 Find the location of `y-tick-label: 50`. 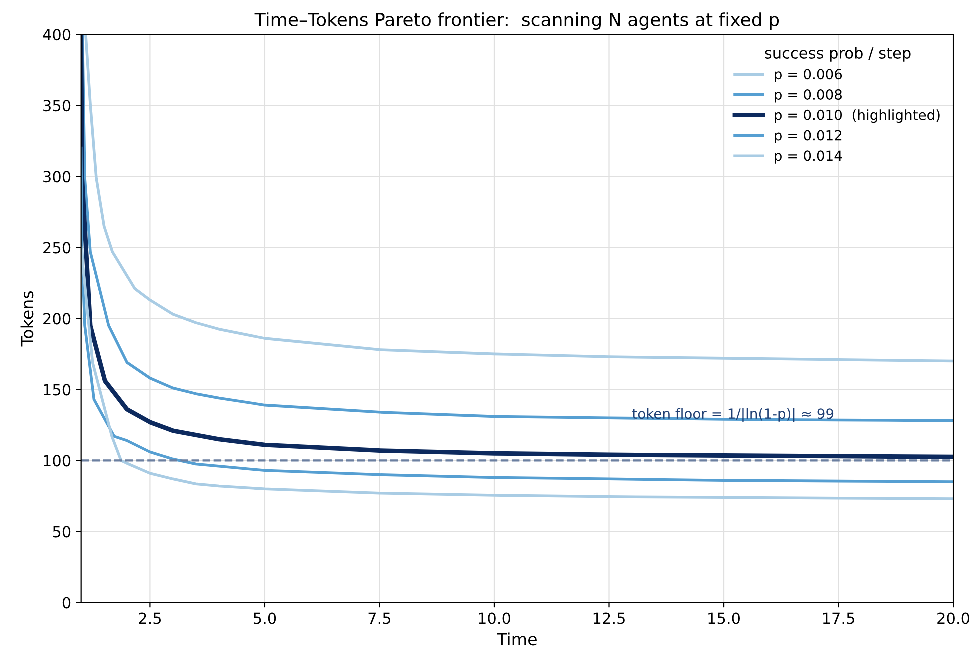

y-tick-label: 50 is located at coordinates (62, 532).